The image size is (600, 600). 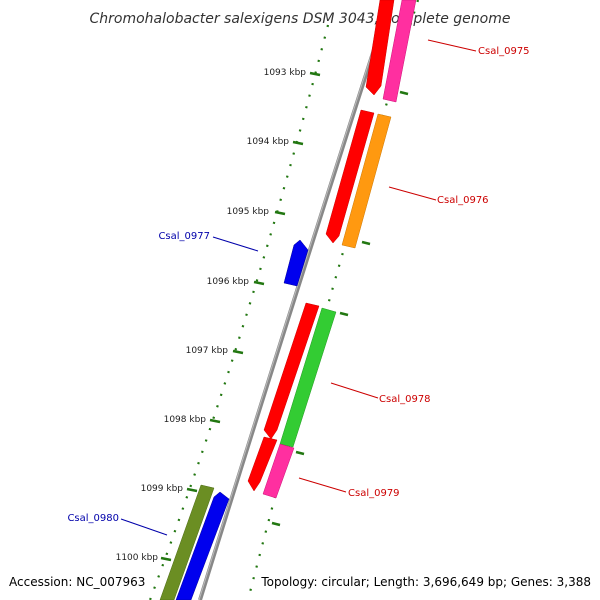 What do you see at coordinates (93, 518) in the screenshot?
I see `gene-label-csal-0980: Csal_0980` at bounding box center [93, 518].